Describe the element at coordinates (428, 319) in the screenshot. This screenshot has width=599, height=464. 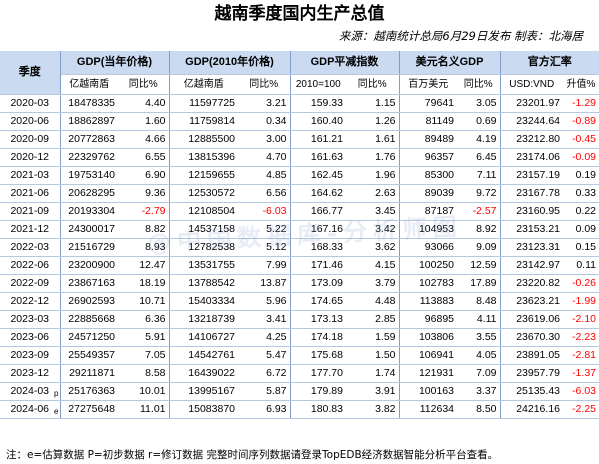
I see `value-cell: 96895` at that location.